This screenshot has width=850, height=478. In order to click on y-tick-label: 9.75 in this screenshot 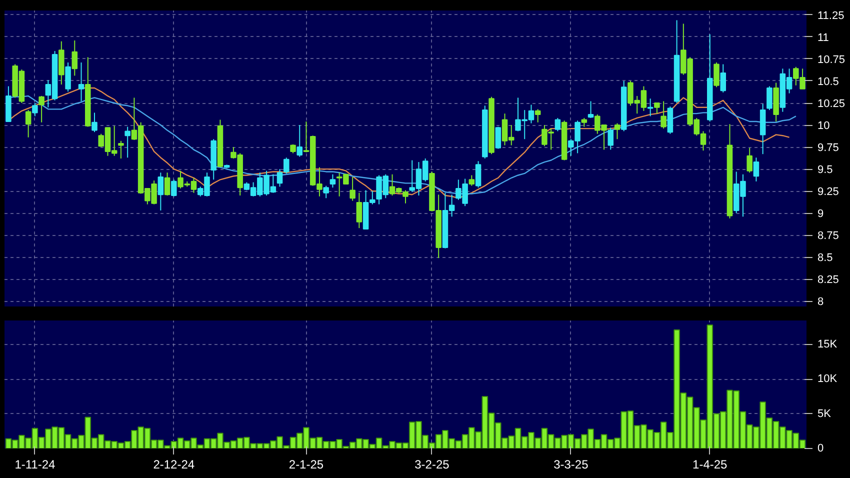, I will do `click(828, 148)`.